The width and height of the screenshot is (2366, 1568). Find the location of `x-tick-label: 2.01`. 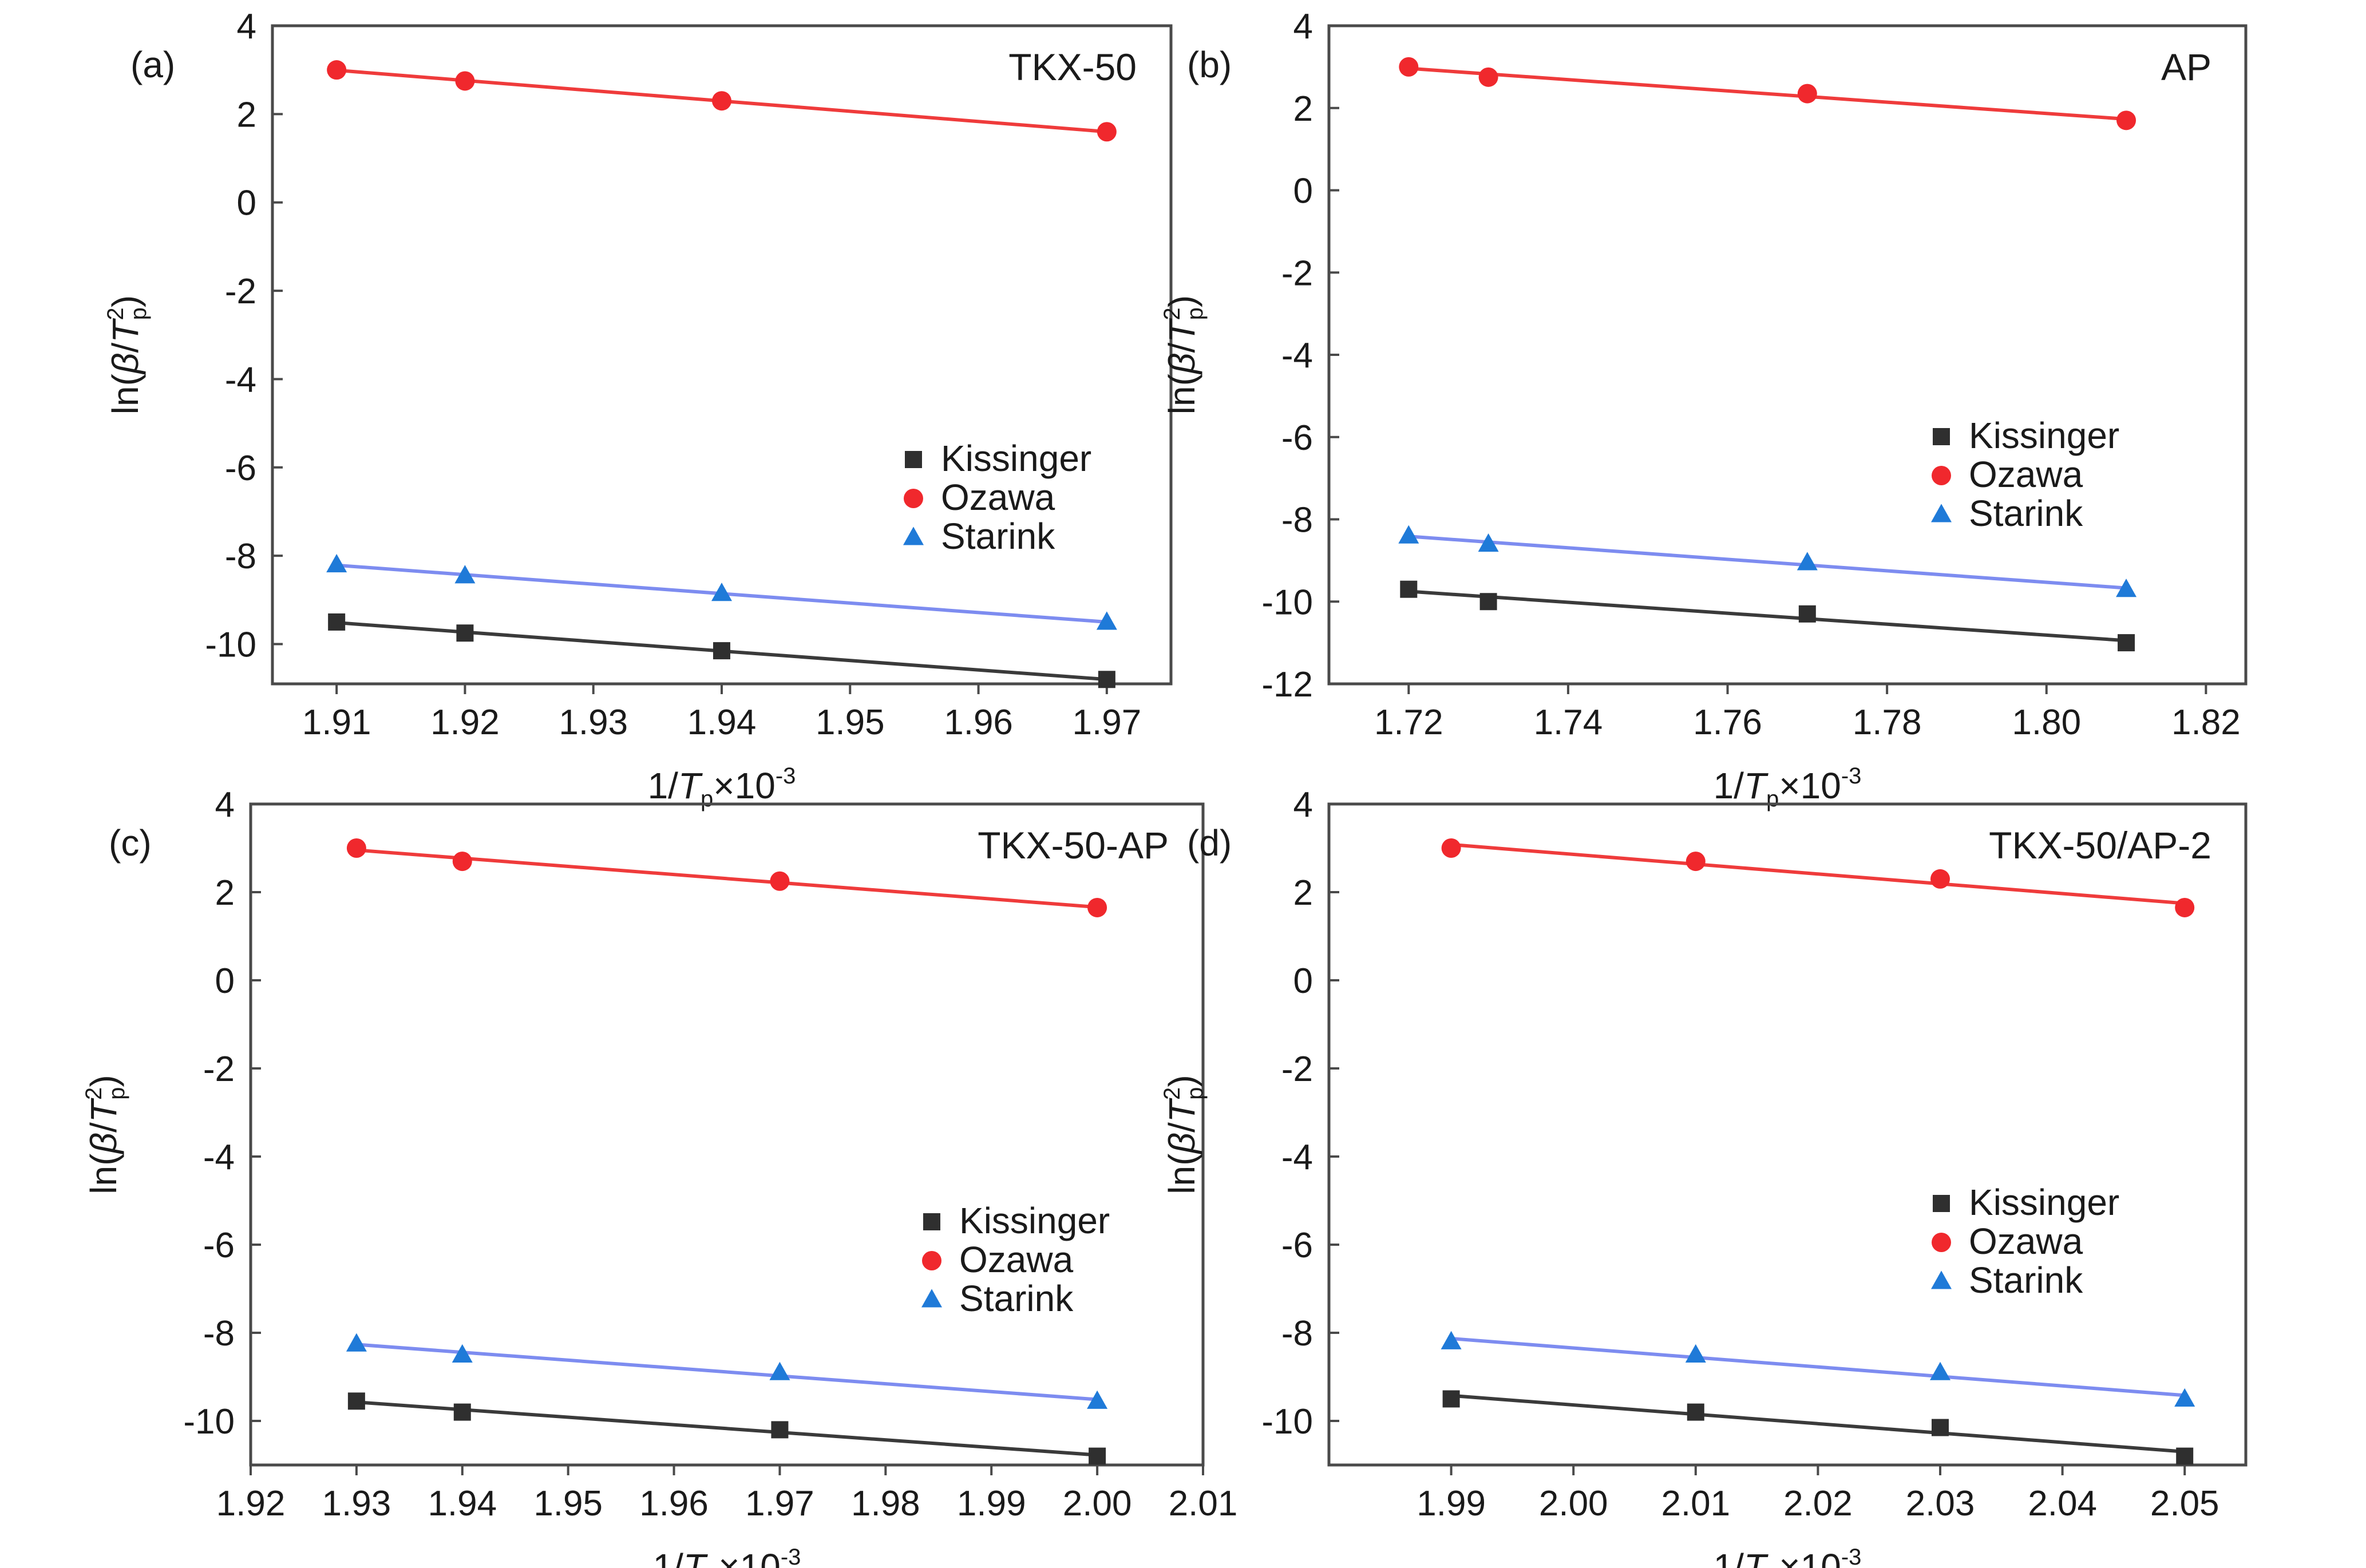

x-tick-label: 2.01 is located at coordinates (1695, 1503).